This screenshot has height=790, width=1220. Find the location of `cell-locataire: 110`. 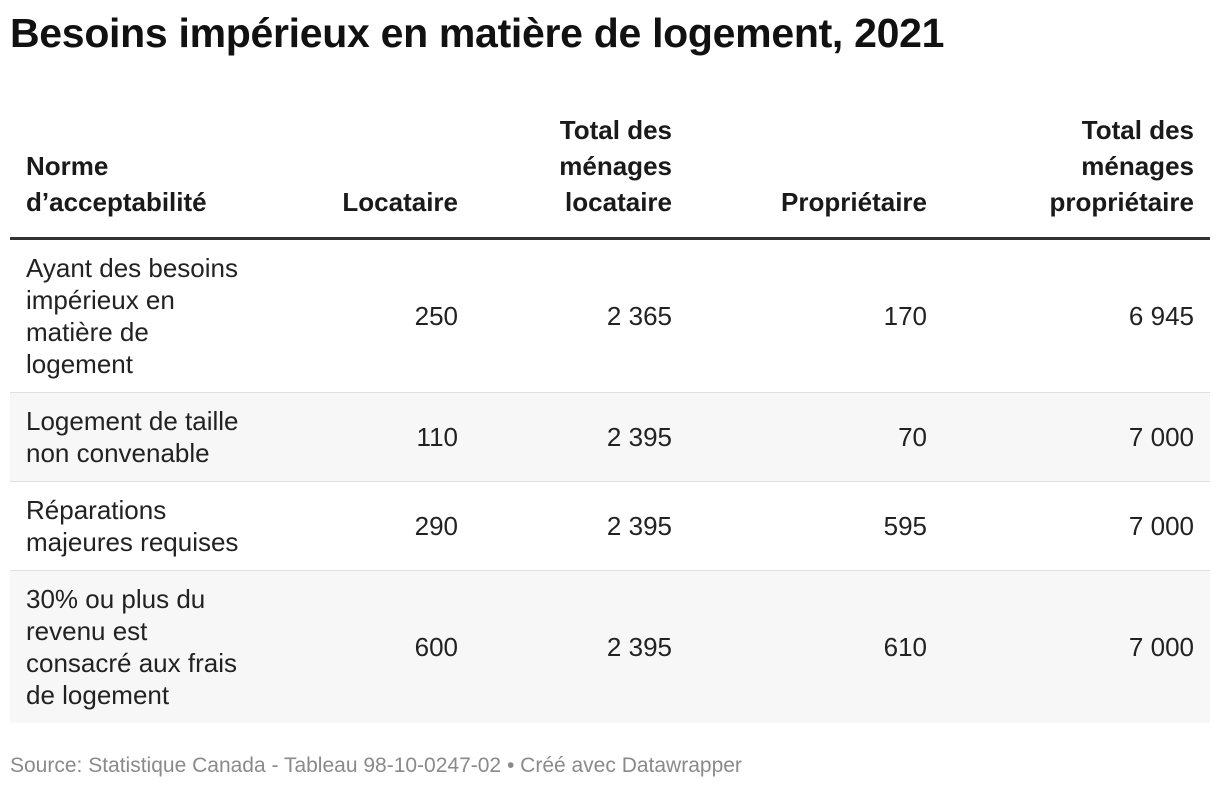

cell-locataire: 110 is located at coordinates (369, 437).